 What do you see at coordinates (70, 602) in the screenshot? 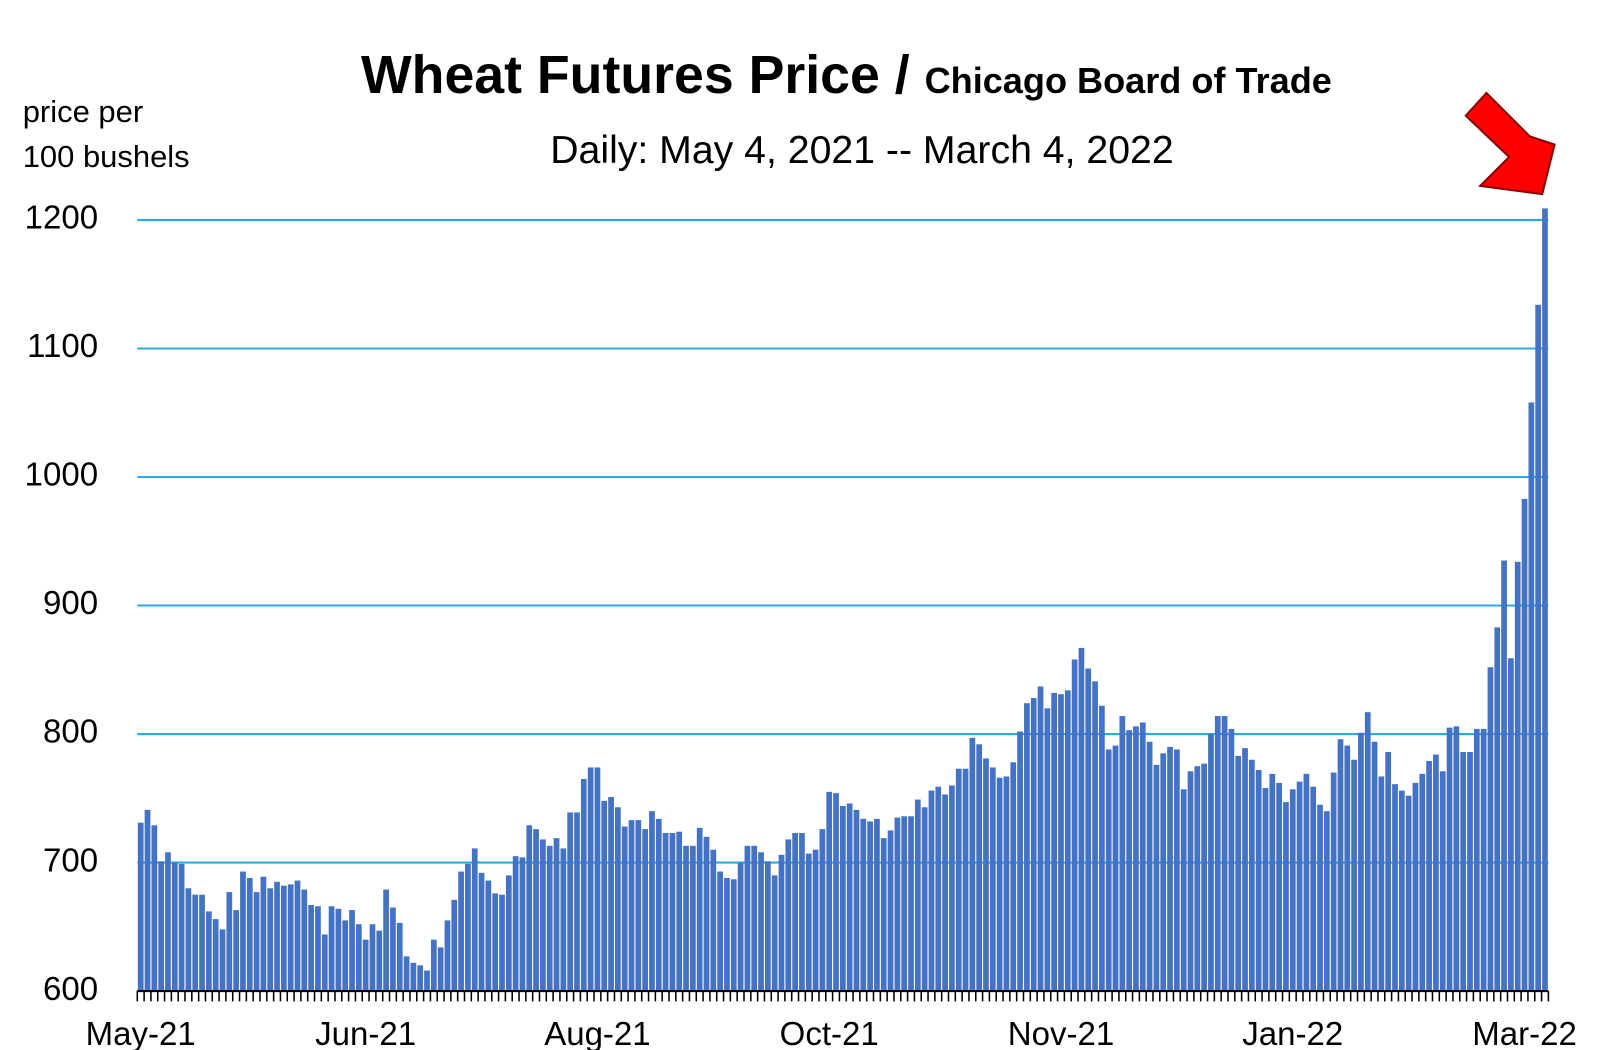
I see `y-tick-label: 900` at bounding box center [70, 602].